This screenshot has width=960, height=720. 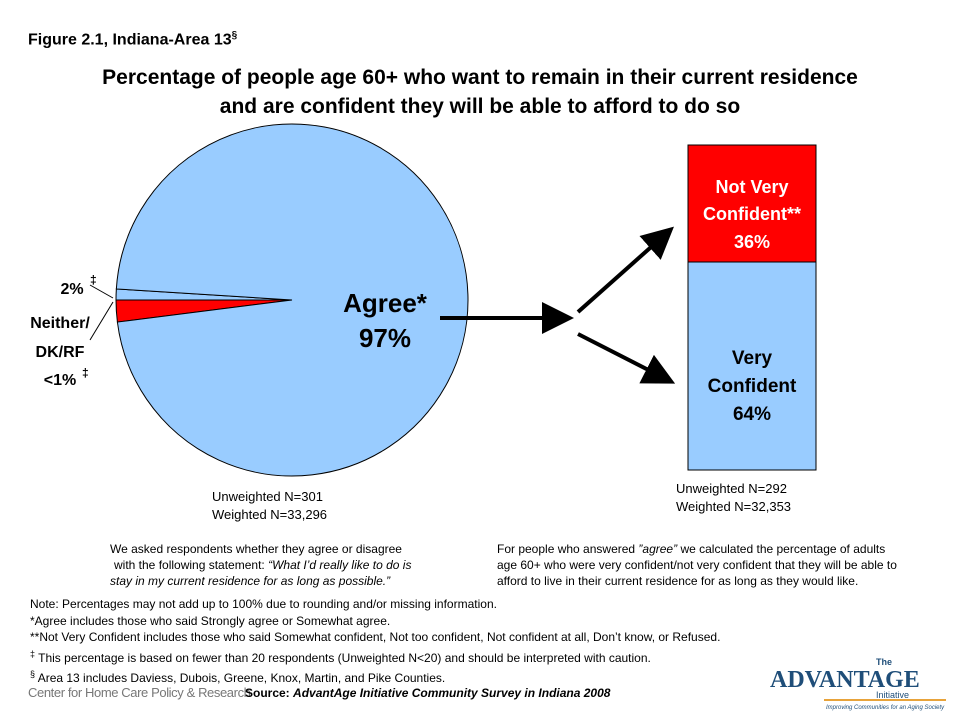 What do you see at coordinates (892, 695) in the screenshot?
I see `logo-initiative: Initiative` at bounding box center [892, 695].